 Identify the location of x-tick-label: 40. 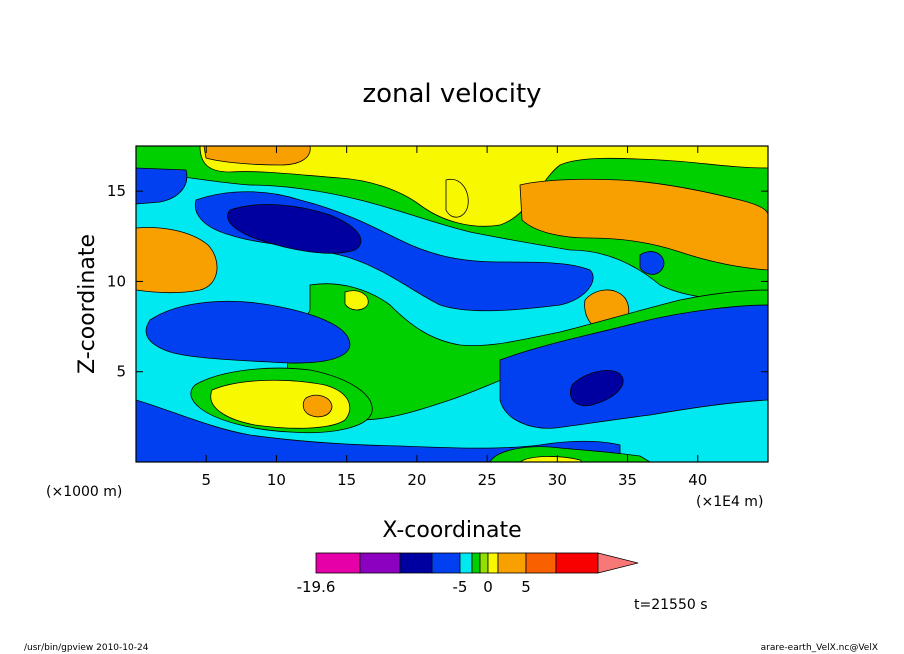
(697, 480).